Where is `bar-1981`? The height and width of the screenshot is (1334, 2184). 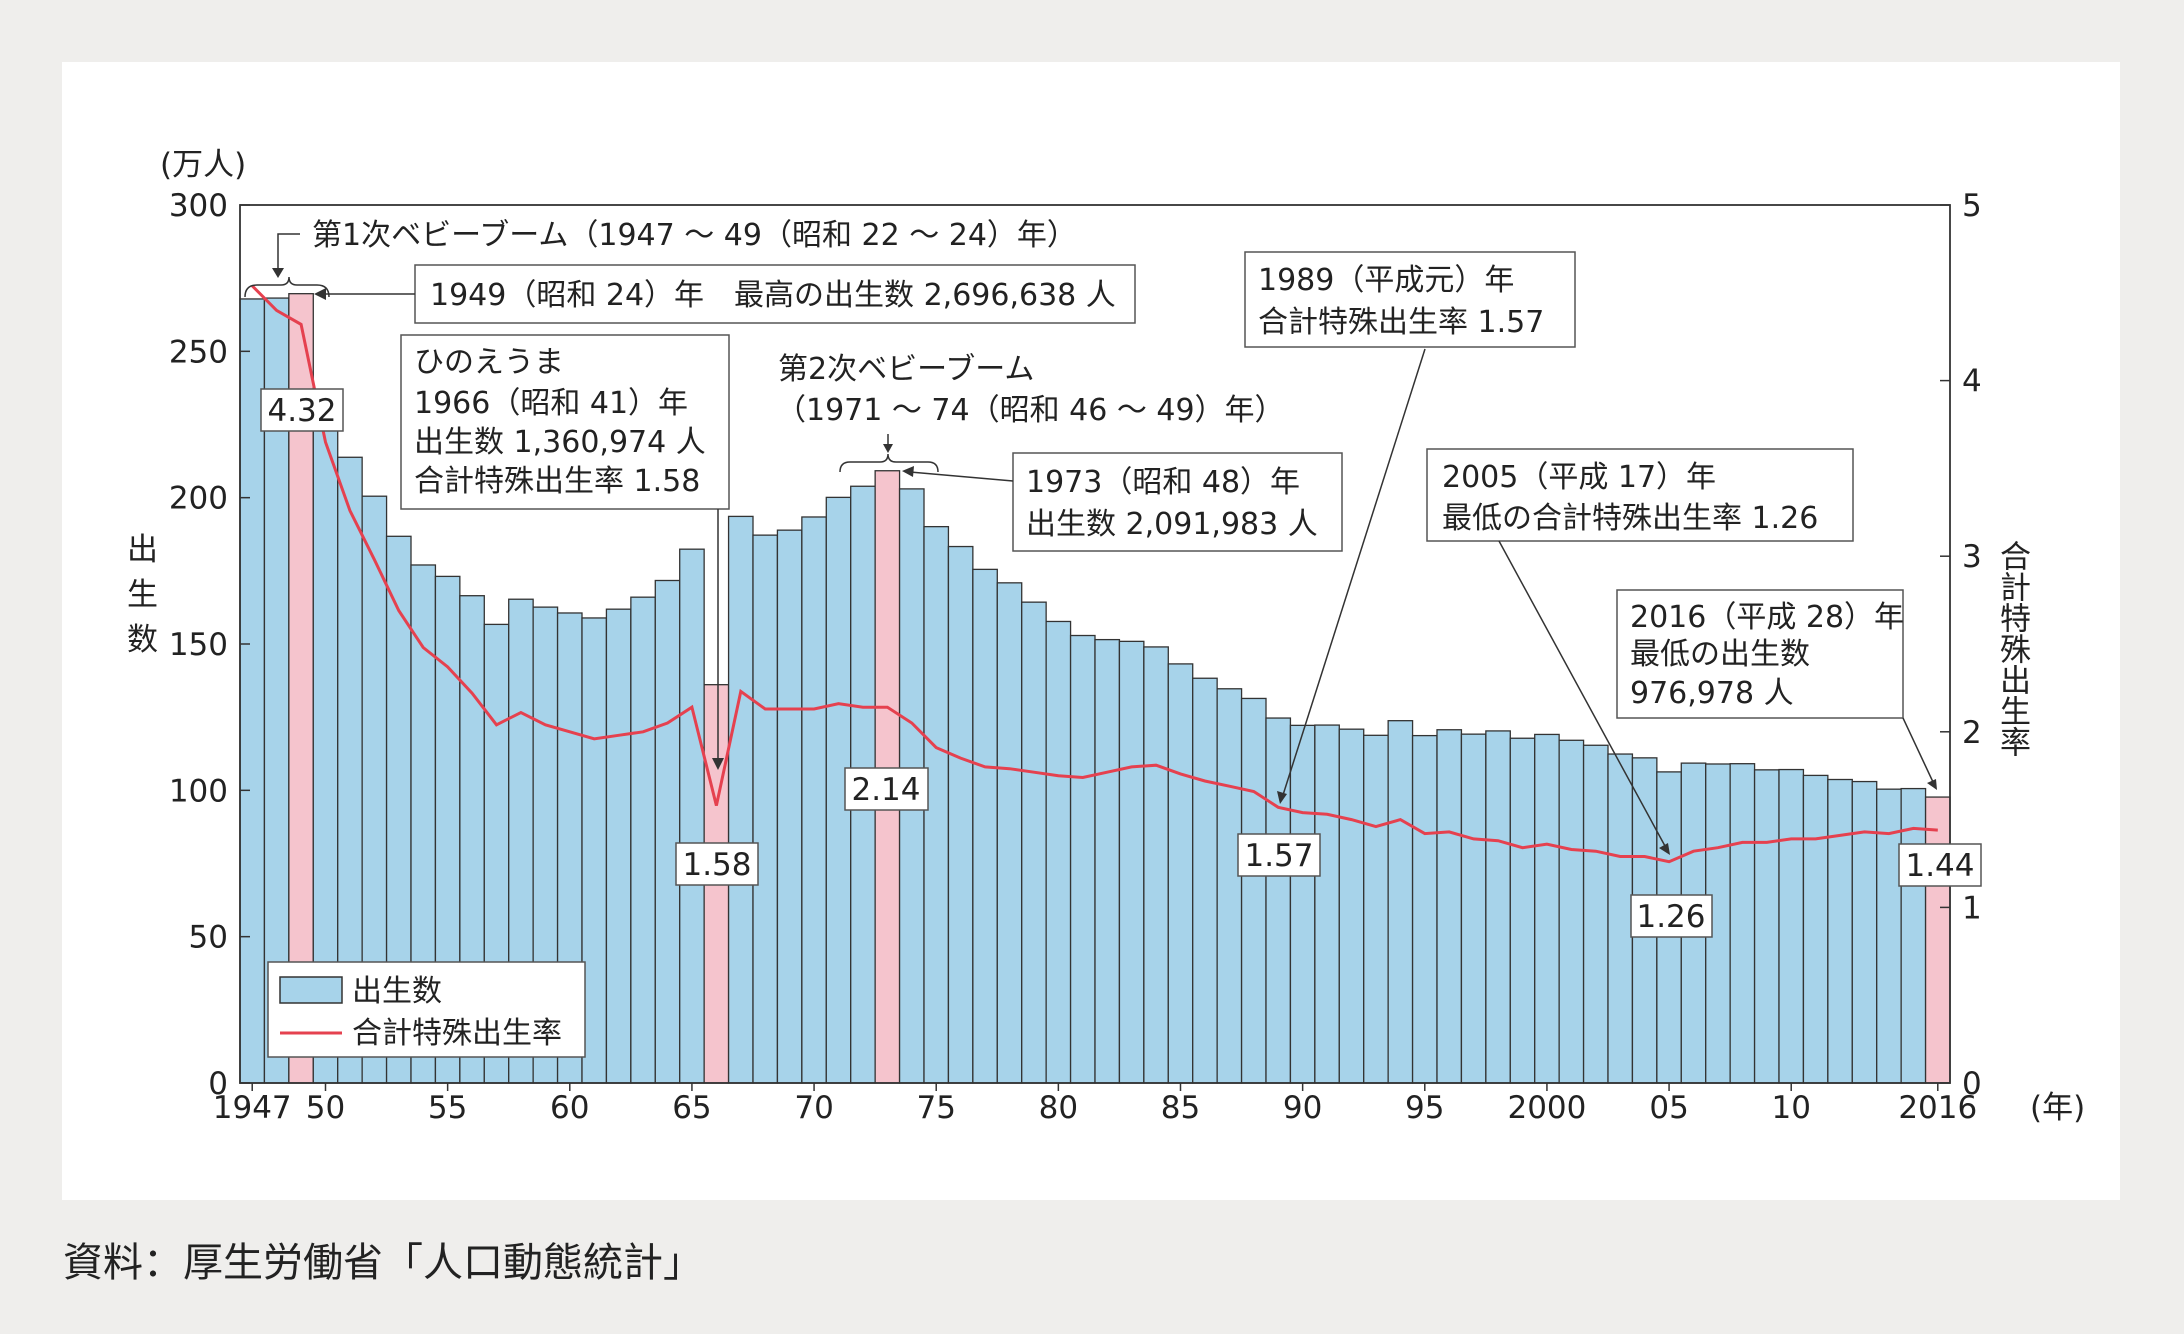 bar-1981 is located at coordinates (1082, 859).